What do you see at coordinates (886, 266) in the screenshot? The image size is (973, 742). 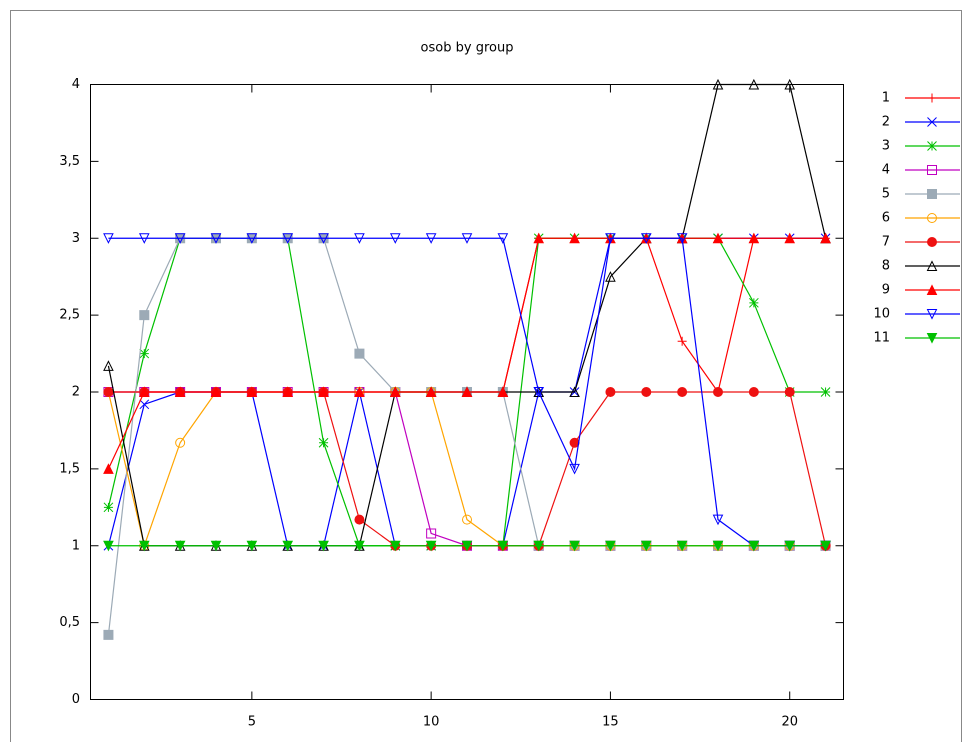 I see `legend-label: 8` at bounding box center [886, 266].